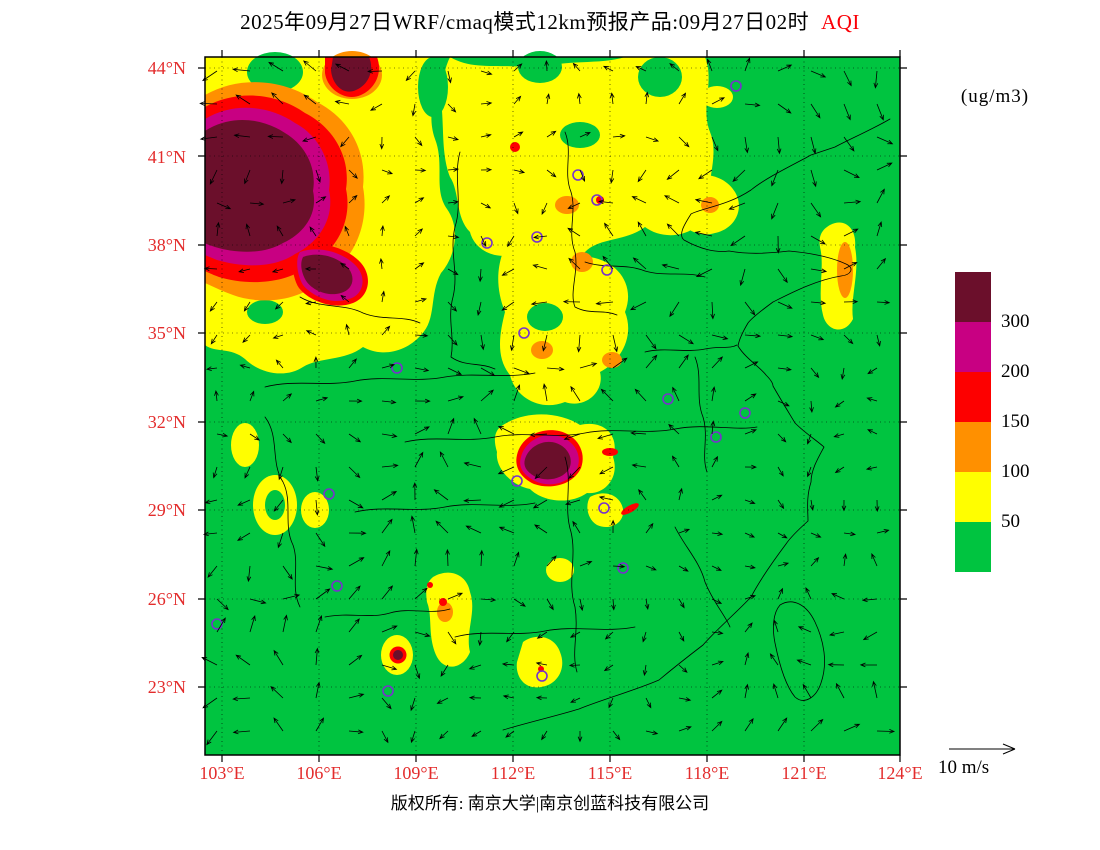 Image resolution: width=1100 pixels, height=850 pixels. What do you see at coordinates (707, 773) in the screenshot?
I see `lon-tick-label: 118°E` at bounding box center [707, 773].